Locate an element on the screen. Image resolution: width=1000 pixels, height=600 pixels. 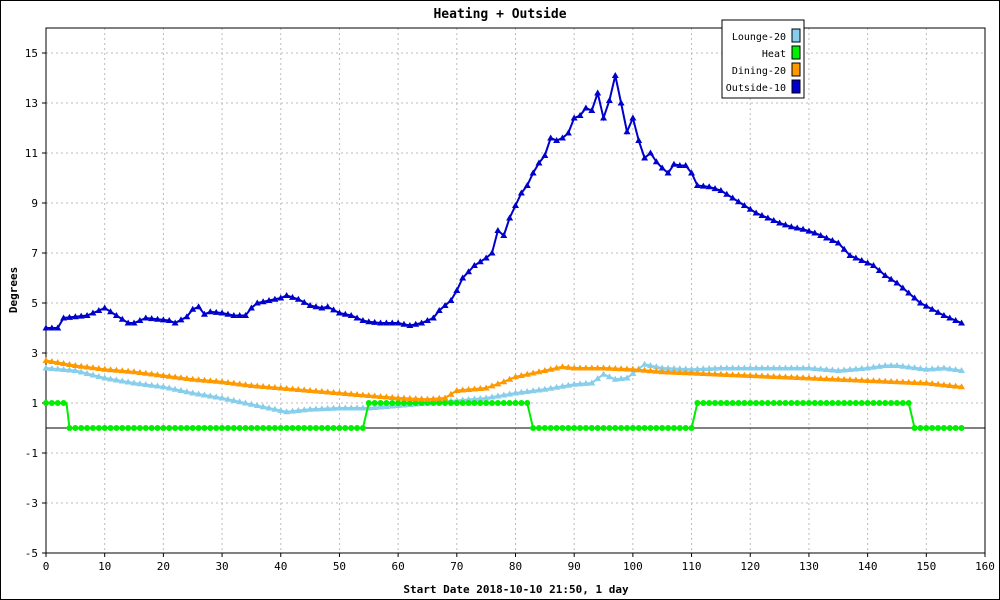
x-tick-label: 100 is located at coordinates (633, 566).